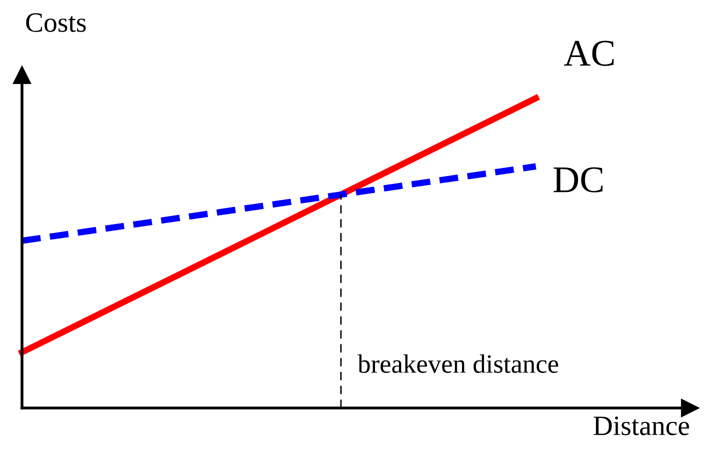  Describe the element at coordinates (458, 363) in the screenshot. I see `annotation: breakeven distance` at that location.